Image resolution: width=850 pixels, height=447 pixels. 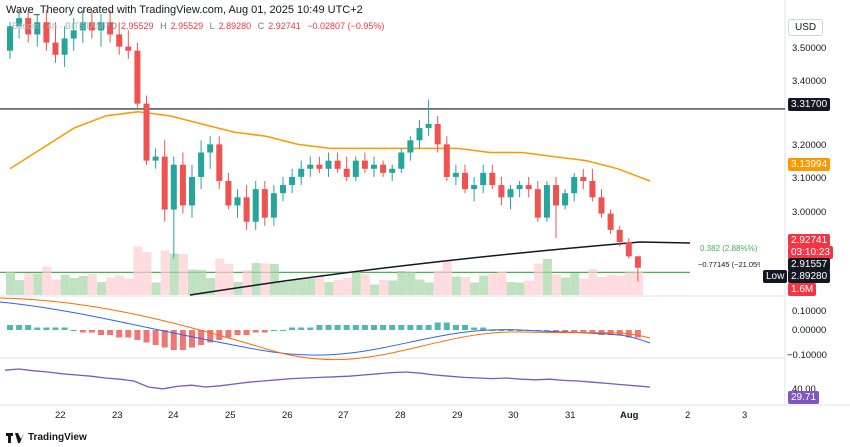 I want to click on currency-button: USD, so click(x=806, y=27).